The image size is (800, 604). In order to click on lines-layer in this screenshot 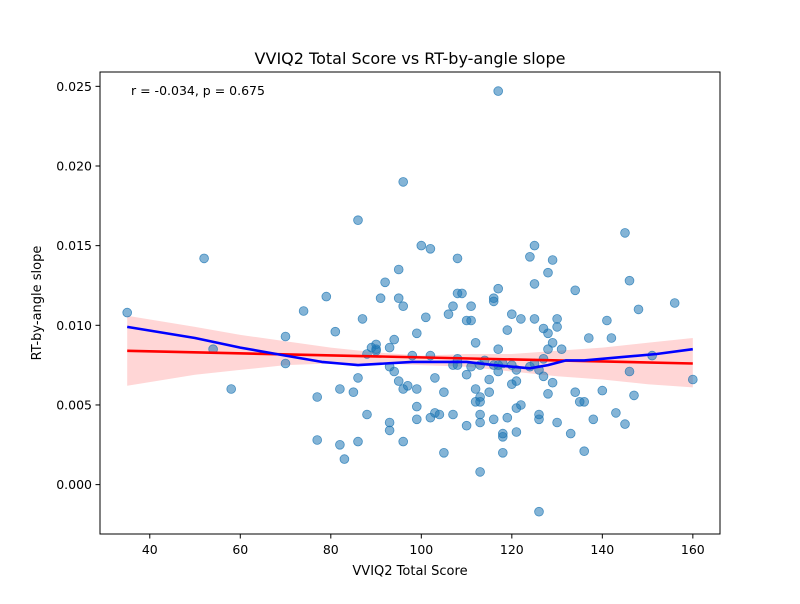, I will do `click(409, 347)`.